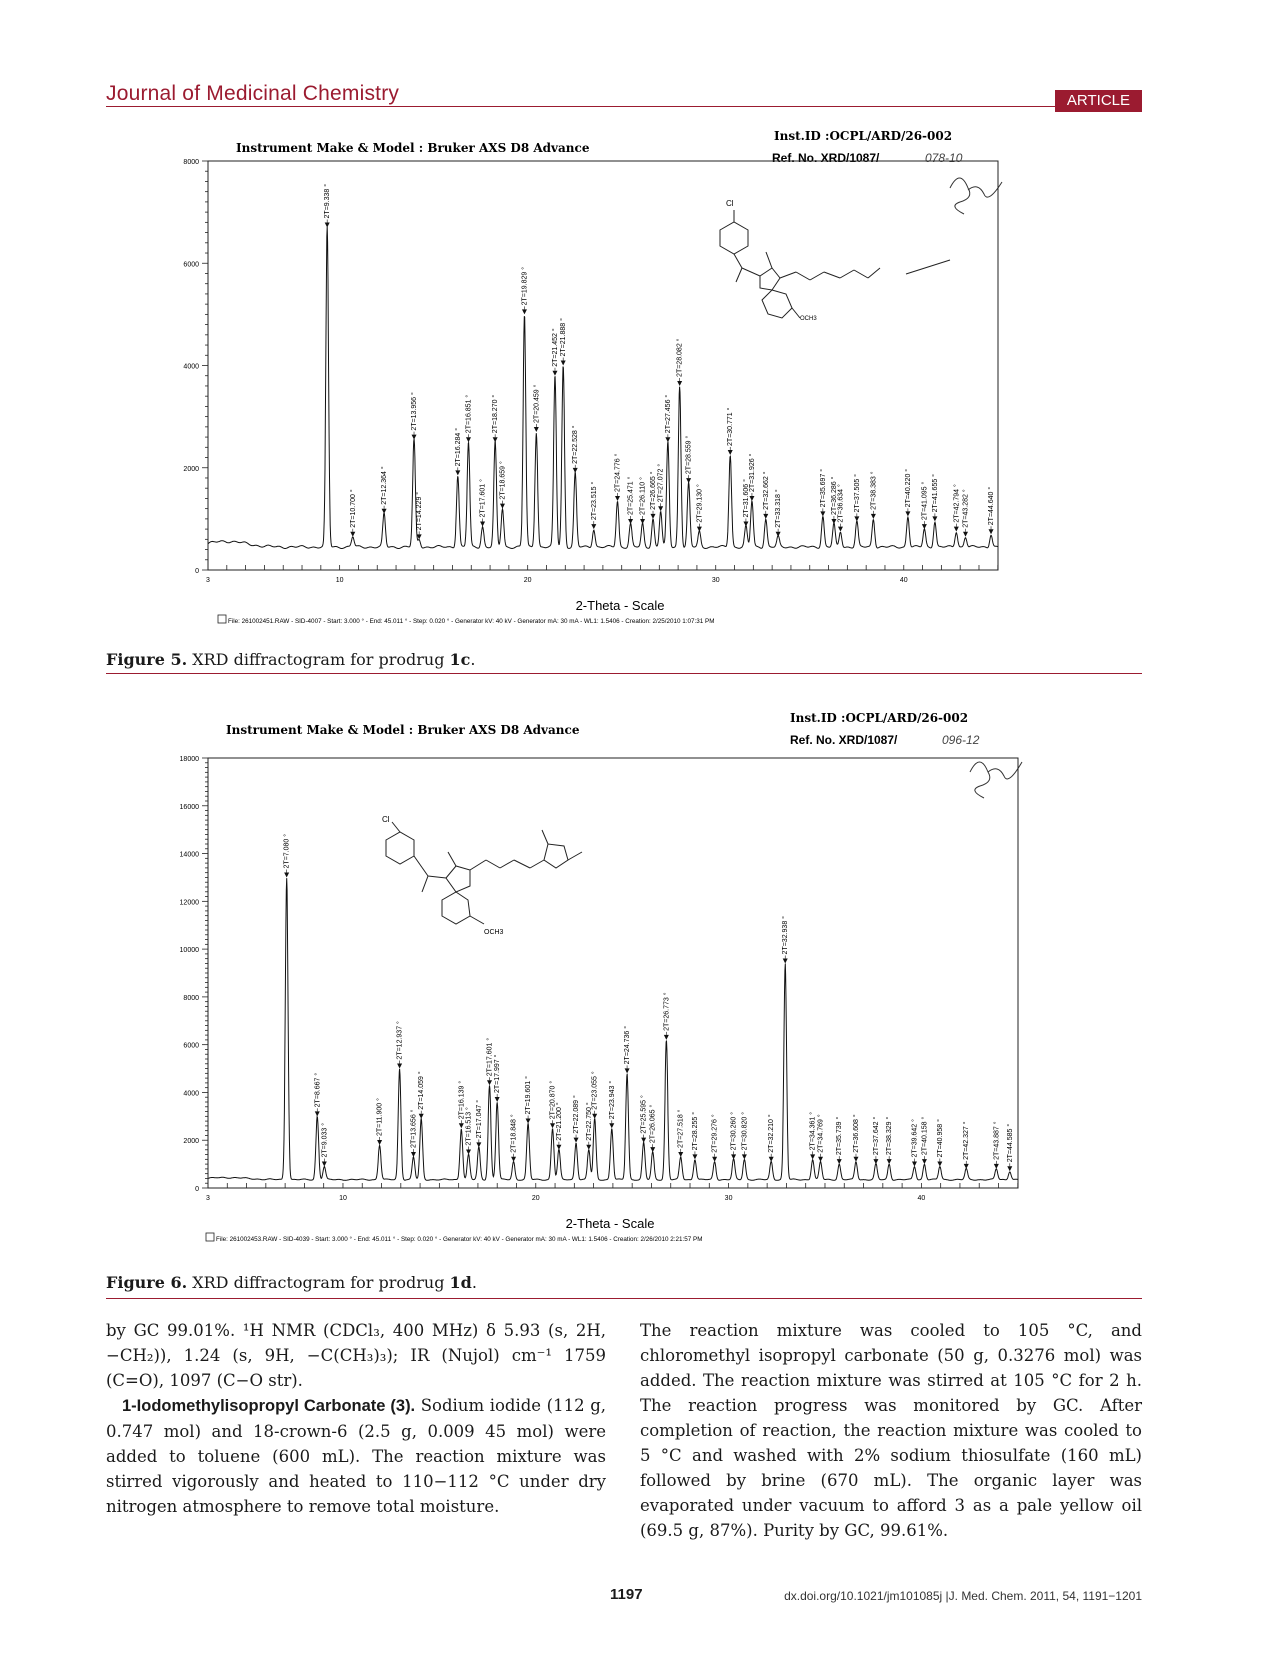 The height and width of the screenshot is (1669, 1266). Describe the element at coordinates (744, 1131) in the screenshot. I see `peak-label: 2T=30.820 °` at that location.